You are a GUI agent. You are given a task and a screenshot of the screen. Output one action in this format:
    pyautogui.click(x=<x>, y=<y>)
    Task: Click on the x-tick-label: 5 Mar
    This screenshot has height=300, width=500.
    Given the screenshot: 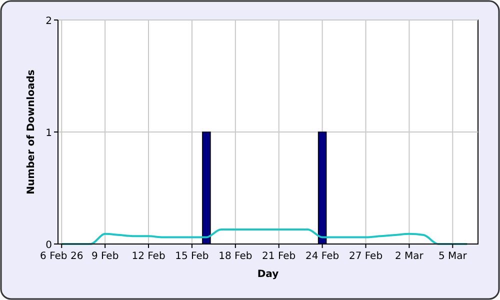 What is the action you would take?
    pyautogui.click(x=453, y=256)
    